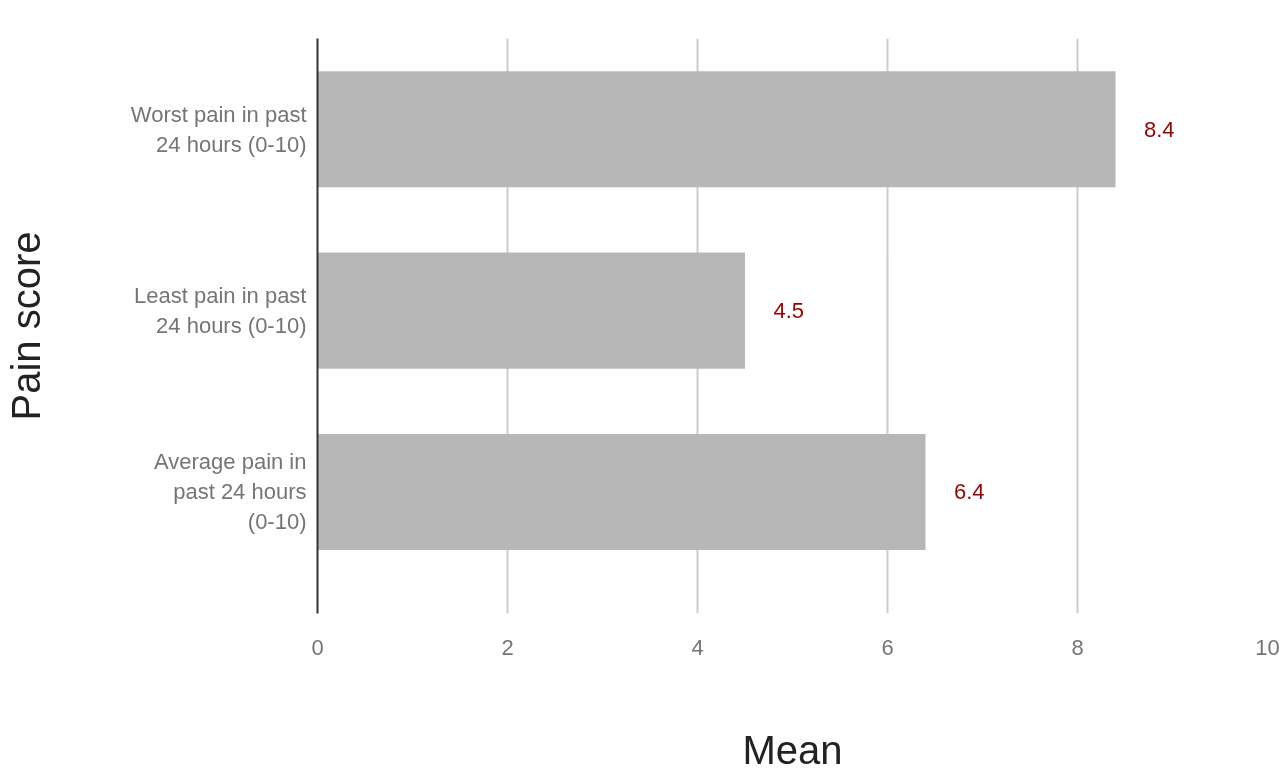  What do you see at coordinates (218, 129) in the screenshot?
I see `y-tick-label: Worst pain in past 24 hours (0-10)` at bounding box center [218, 129].